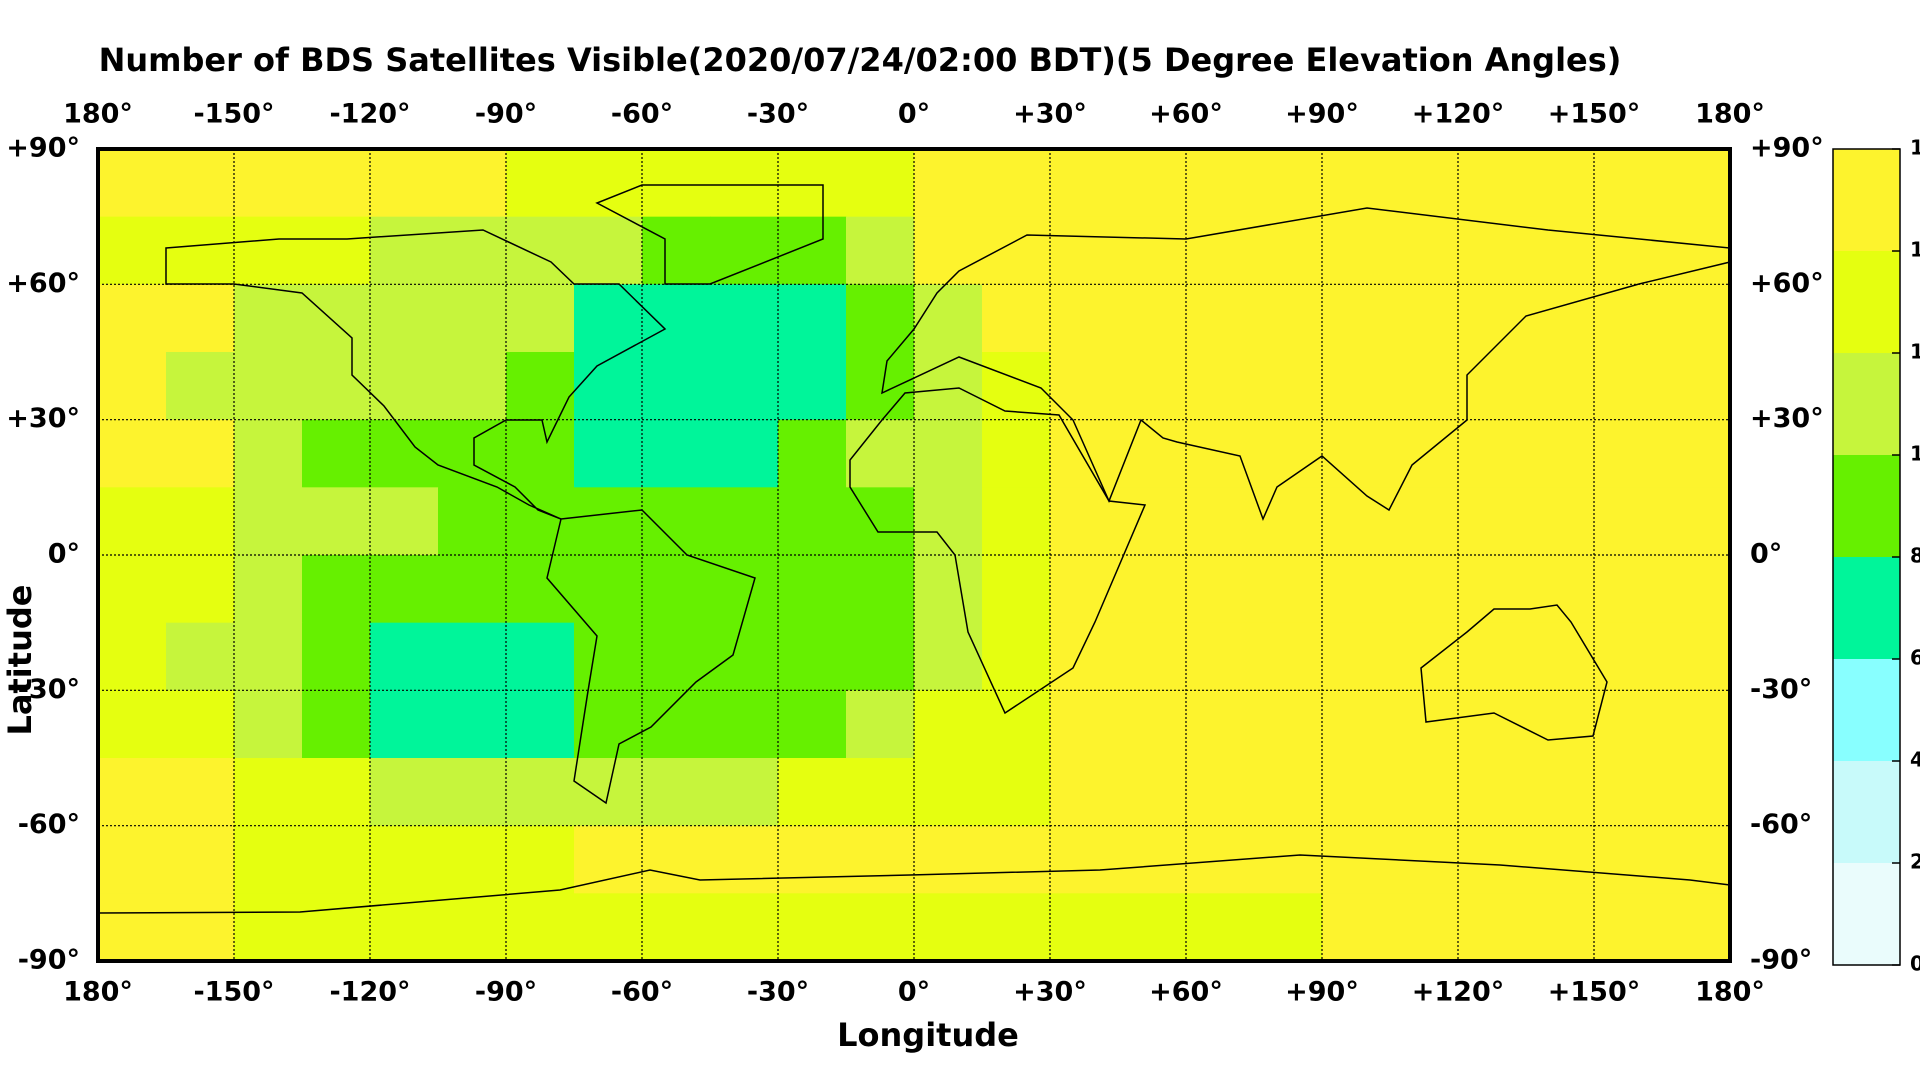  What do you see at coordinates (1787, 283) in the screenshot?
I see `y-tick-label: +60°` at bounding box center [1787, 283].